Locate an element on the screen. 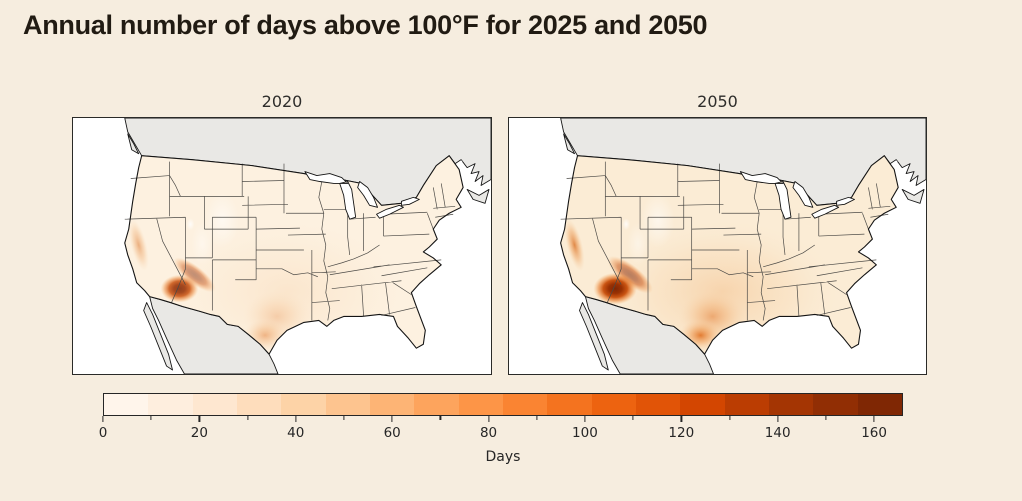  colorbar-tick-label: 160 is located at coordinates (874, 433).